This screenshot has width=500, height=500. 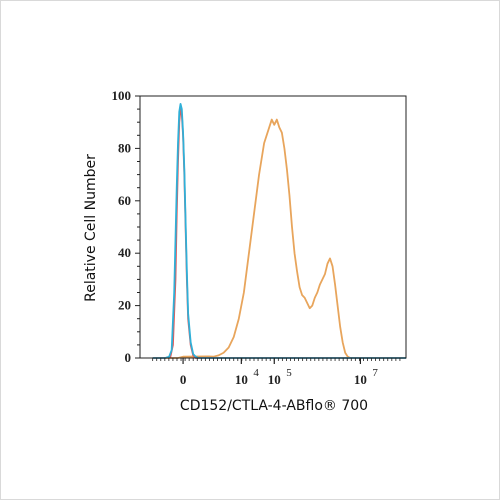 What do you see at coordinates (375, 373) in the screenshot?
I see `x-tick-exponent: 7` at bounding box center [375, 373].